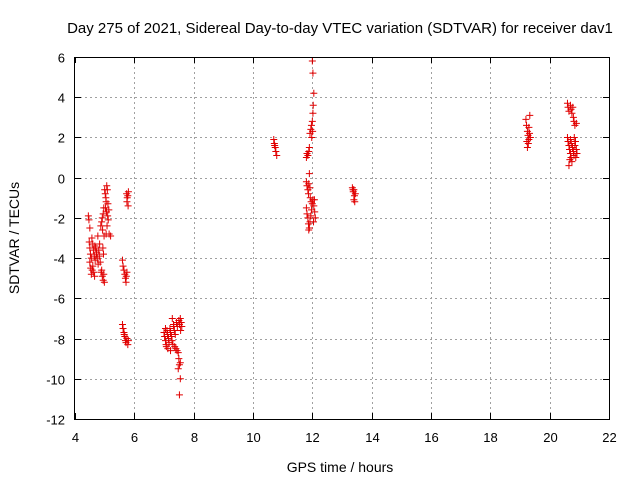  Describe the element at coordinates (431, 437) in the screenshot. I see `x-tick-label: 16` at that location.